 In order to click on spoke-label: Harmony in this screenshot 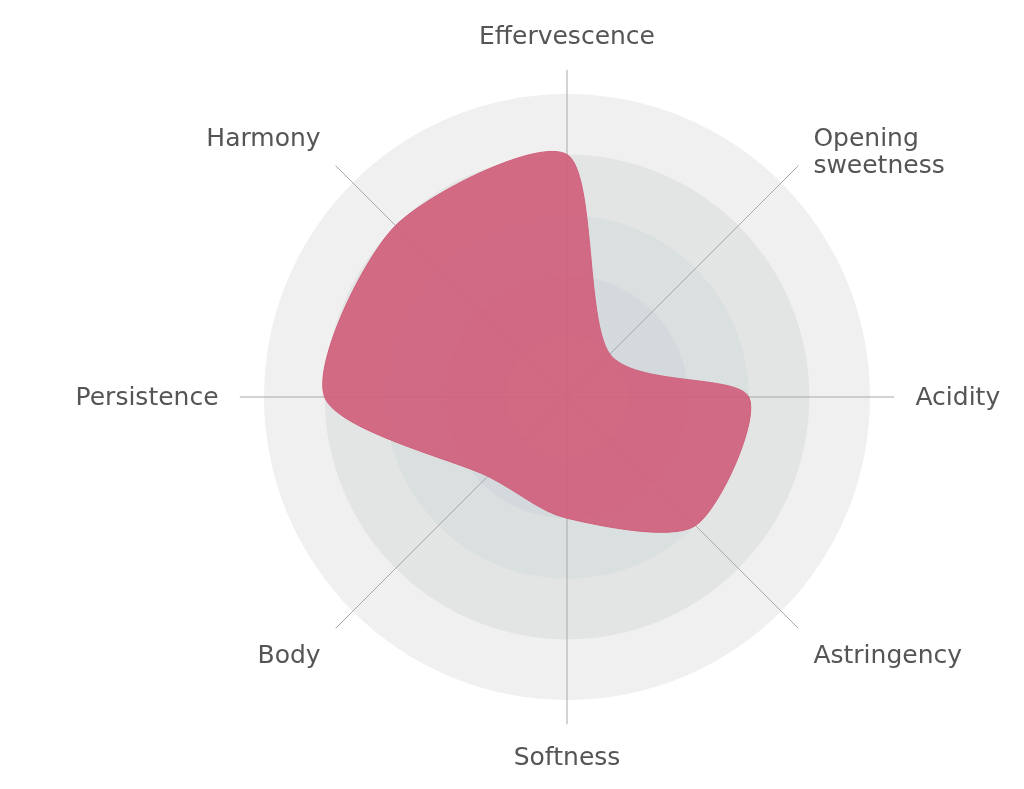, I will do `click(263, 137)`.